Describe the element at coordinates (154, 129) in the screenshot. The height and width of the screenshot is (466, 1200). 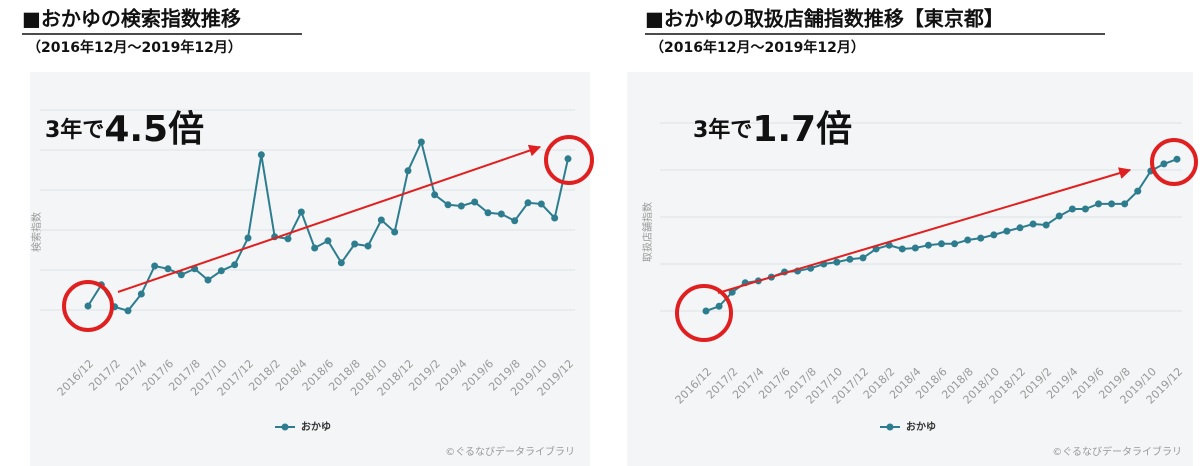
I see `annotation-value: 4.5倍` at that location.